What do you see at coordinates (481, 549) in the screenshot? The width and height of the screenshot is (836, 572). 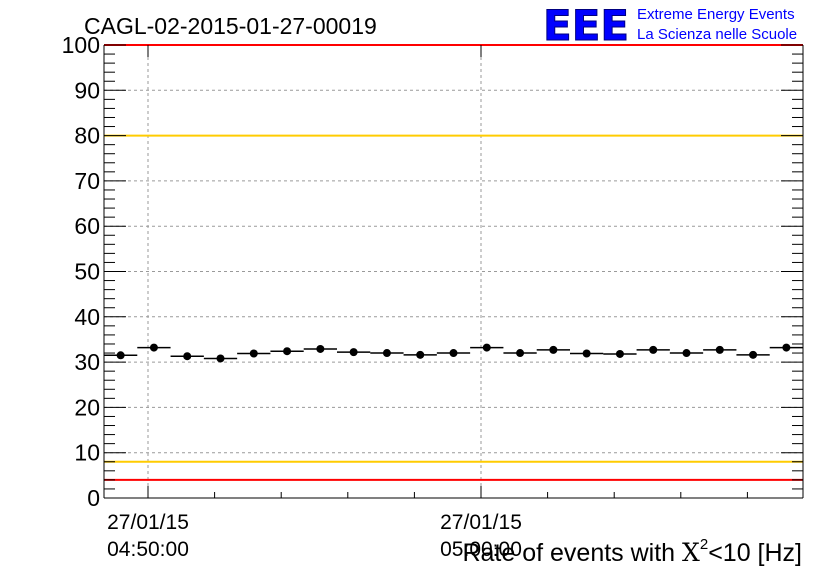 I see `x-tick-label-time: 05:00:00` at bounding box center [481, 549].